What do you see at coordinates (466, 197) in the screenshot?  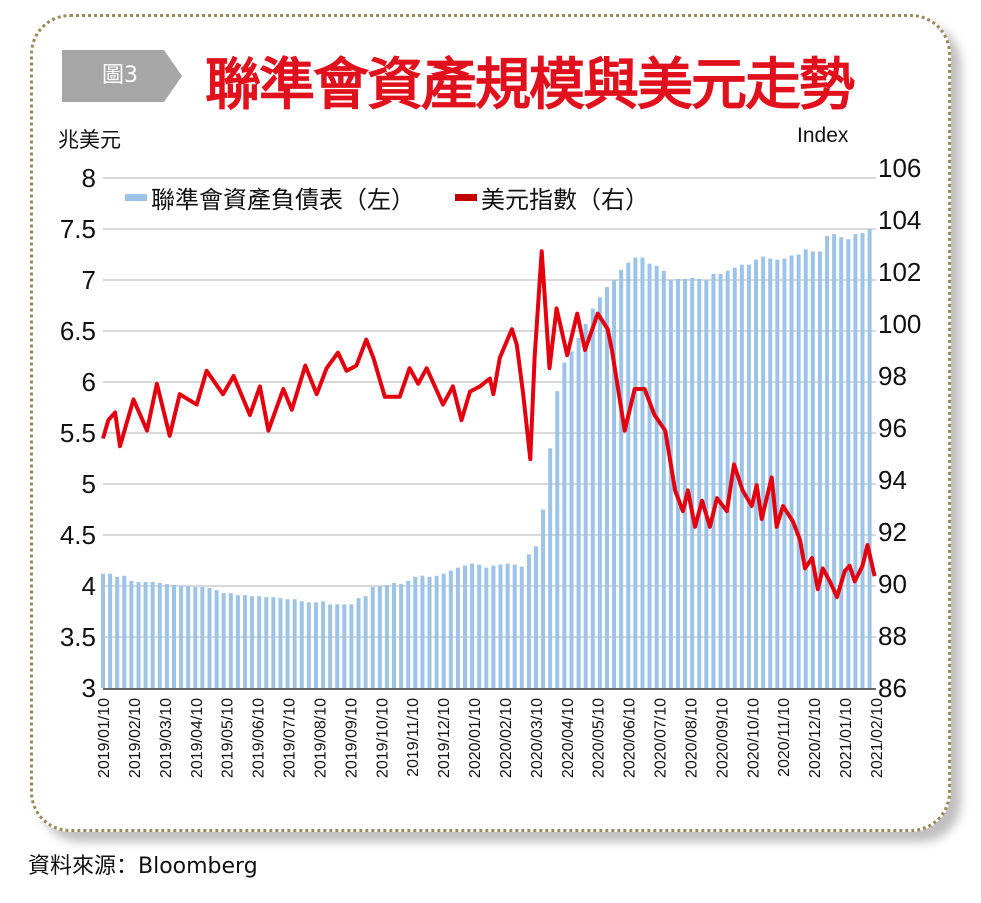 I see `legend-swatch-line` at bounding box center [466, 197].